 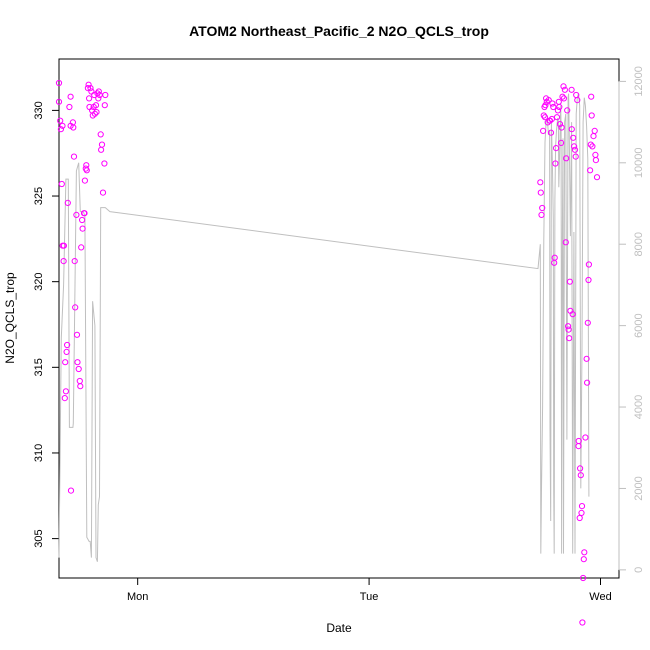 What do you see at coordinates (639, 407) in the screenshot?
I see `y2-tick-label: 4000` at bounding box center [639, 407].